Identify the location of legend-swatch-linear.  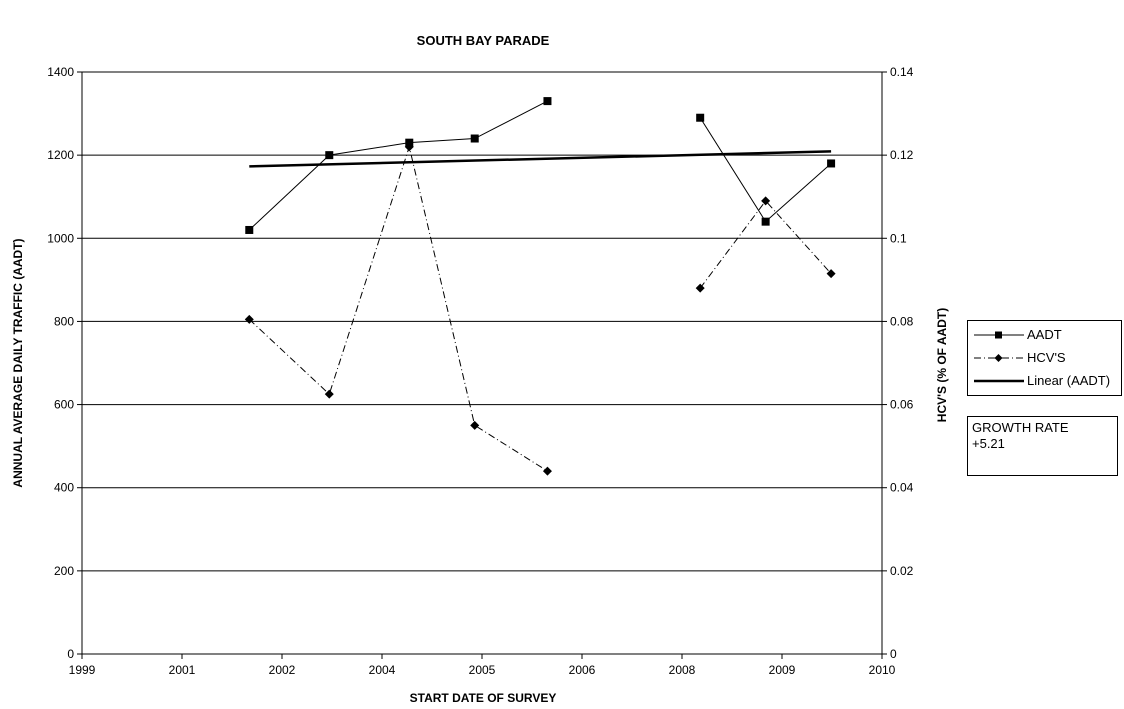
(999, 381).